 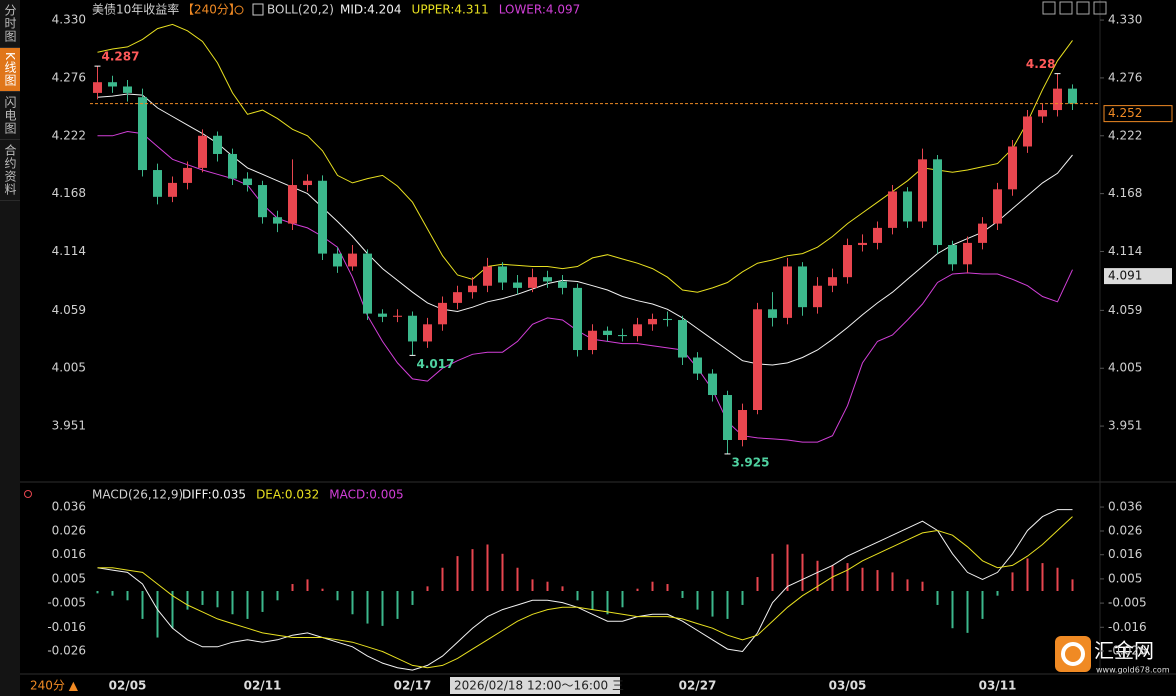 I want to click on y-tick-label: 4.330, so click(x=1125, y=20).